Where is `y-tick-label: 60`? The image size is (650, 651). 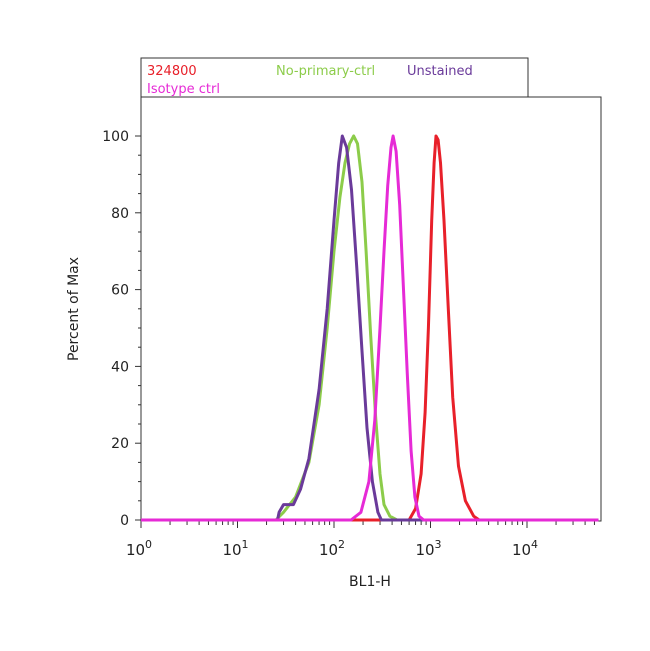
y-tick-label: 60 is located at coordinates (120, 291).